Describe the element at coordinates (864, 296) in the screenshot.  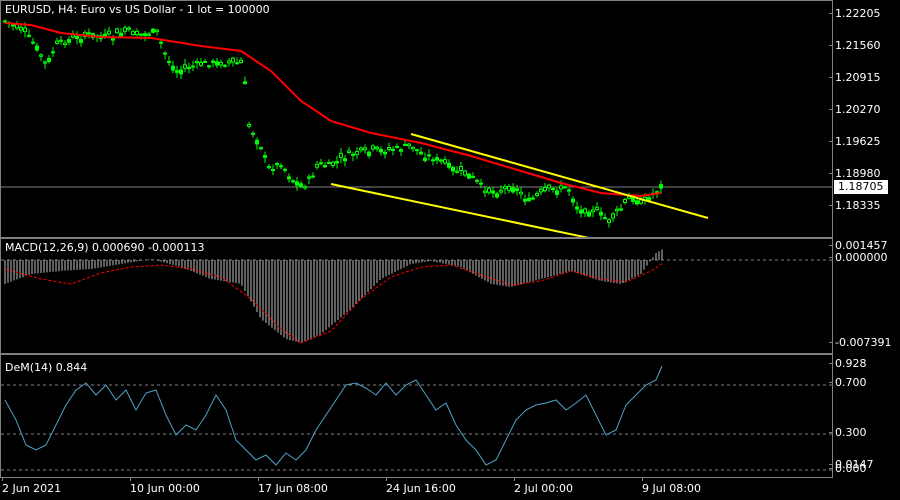
I see `macd-scale: 0.001457 0.000000 -0.007391` at that location.